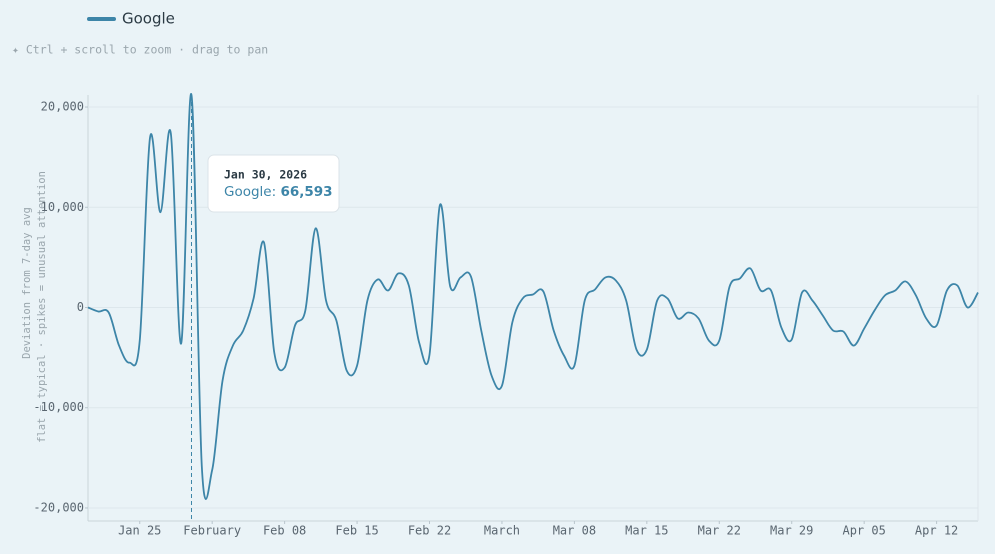 This screenshot has height=554, width=995. I want to click on x-tick-label: Mar 08, so click(574, 531).